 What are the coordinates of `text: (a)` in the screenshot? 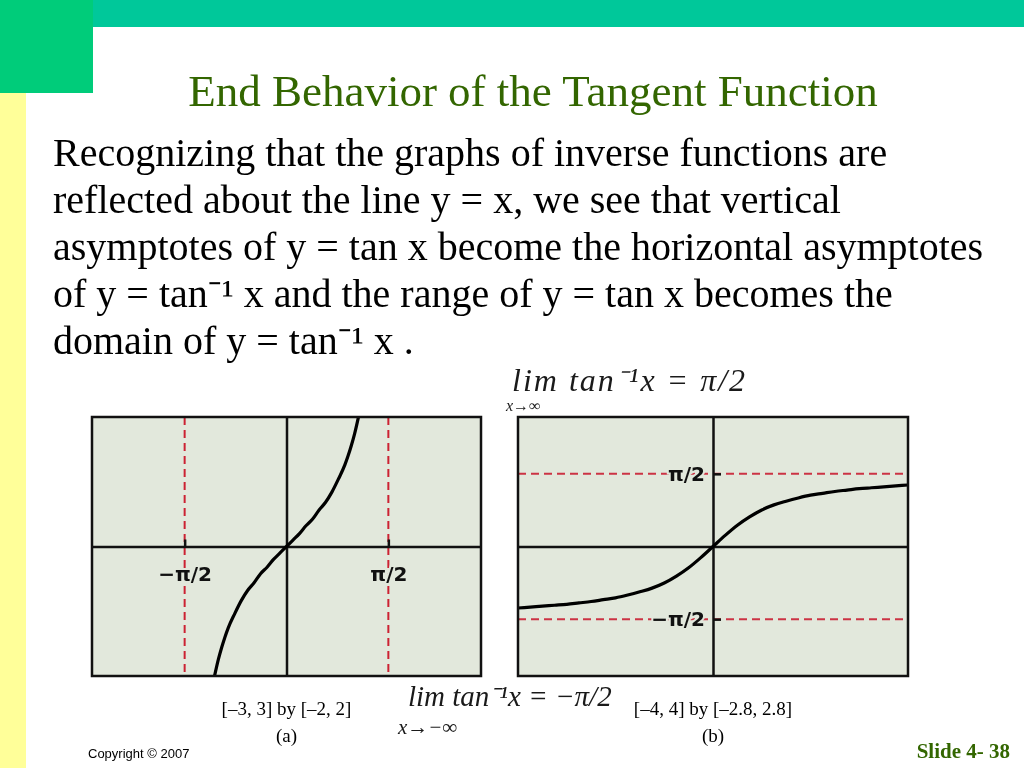 It's located at (286, 736).